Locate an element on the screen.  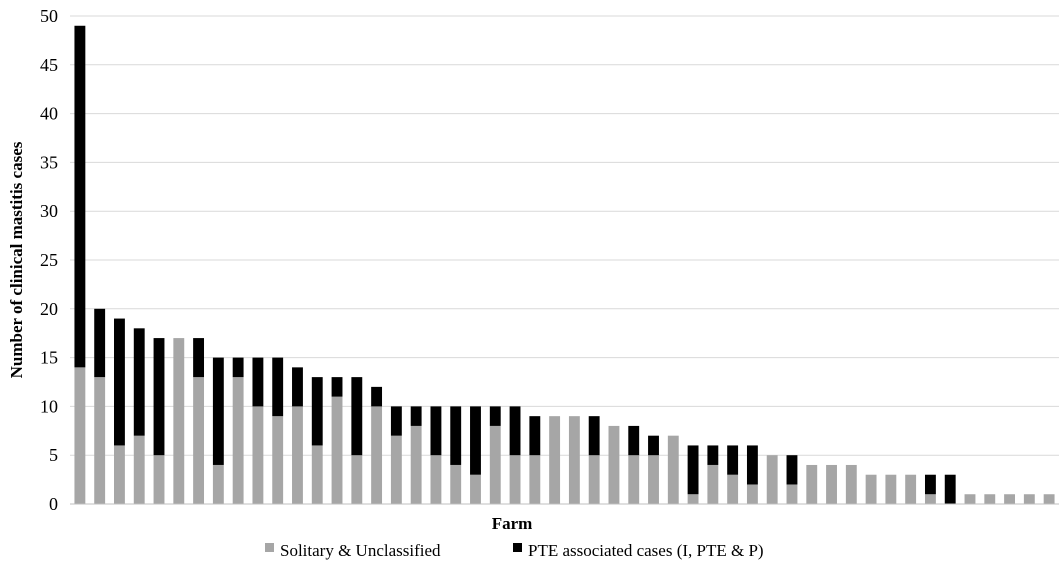
legend-swatch-pte is located at coordinates (517, 547).